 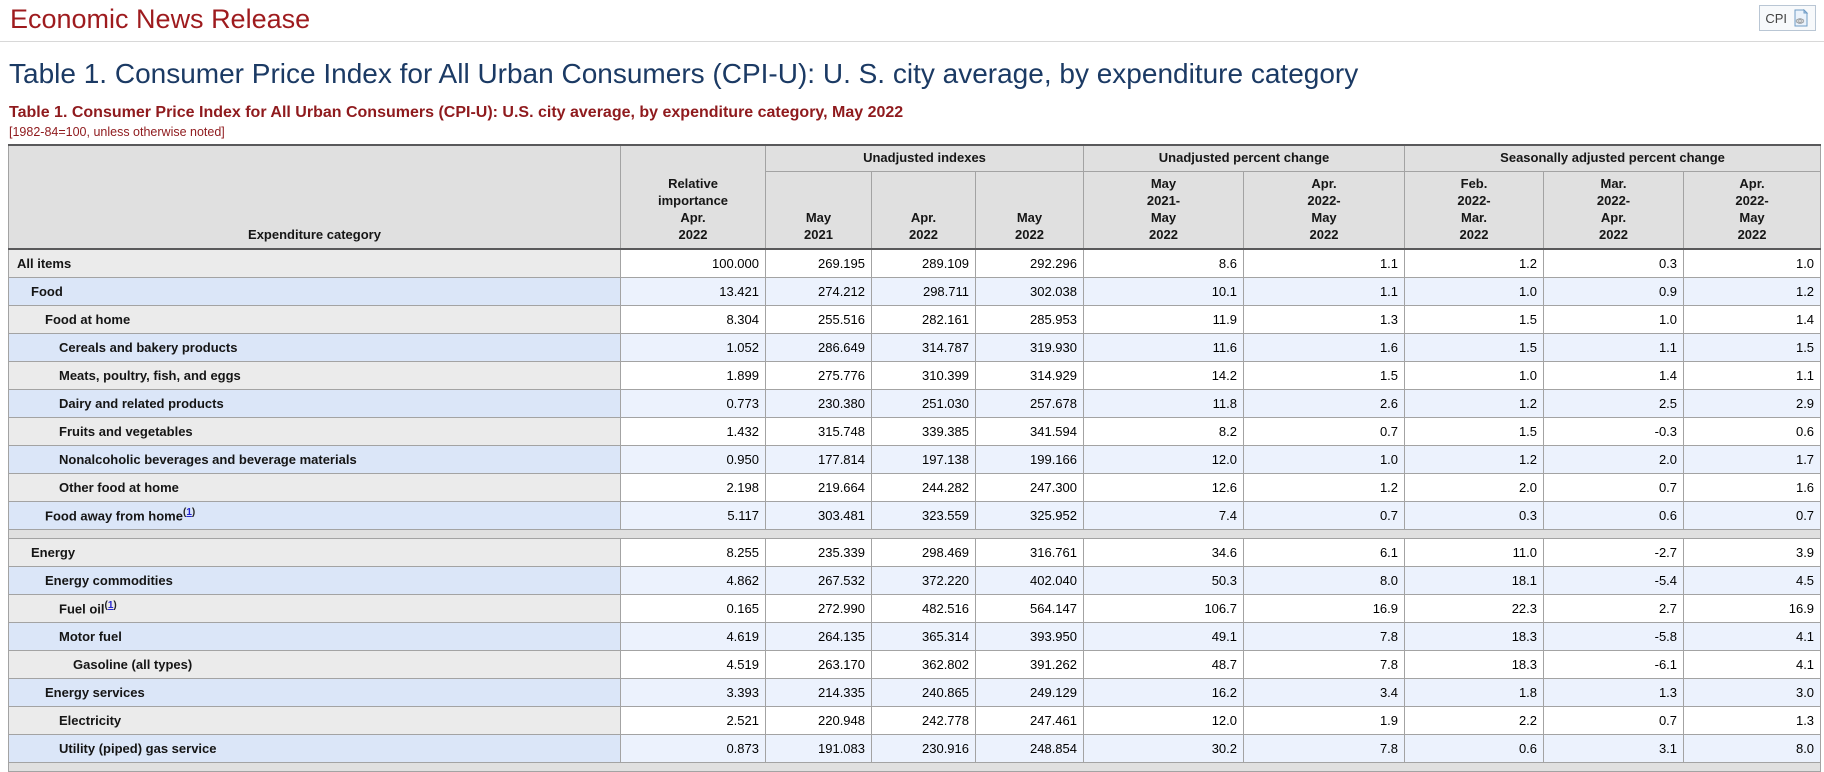 I want to click on relative-importance-header: Relative importance Apr. 2022, so click(x=693, y=197).